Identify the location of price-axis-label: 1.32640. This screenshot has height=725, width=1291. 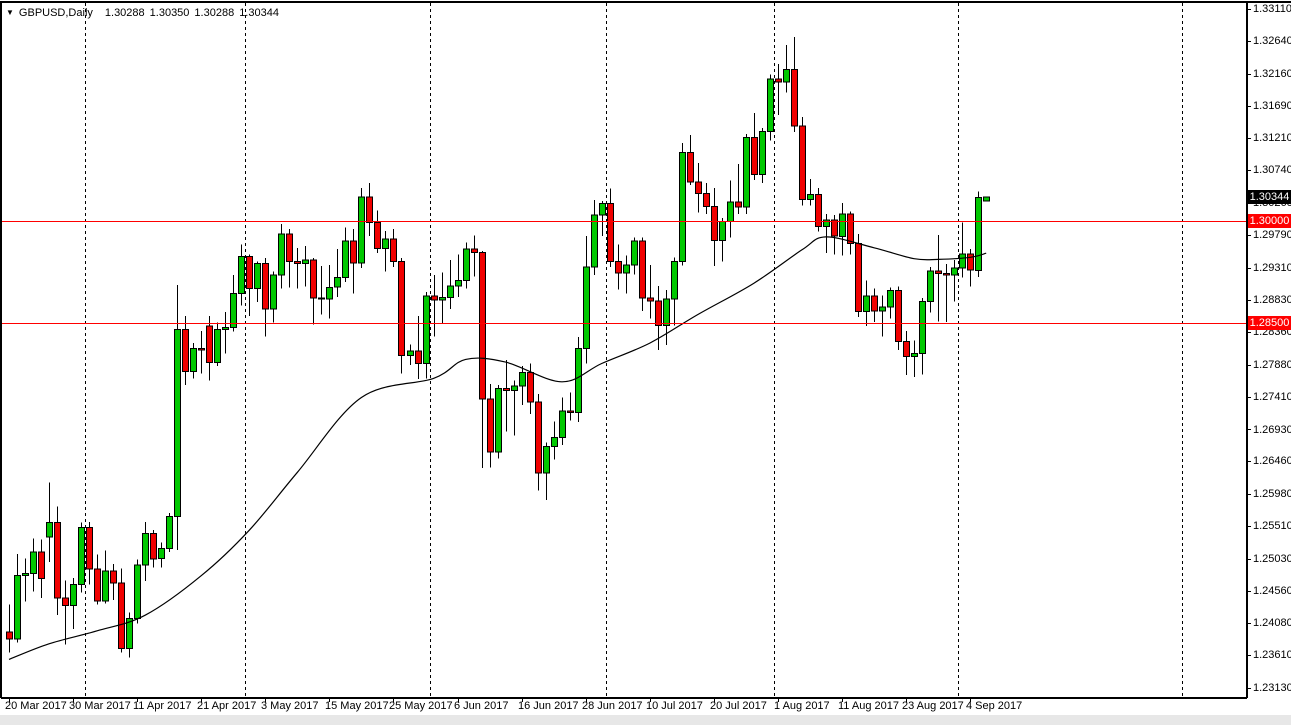
(1272, 41).